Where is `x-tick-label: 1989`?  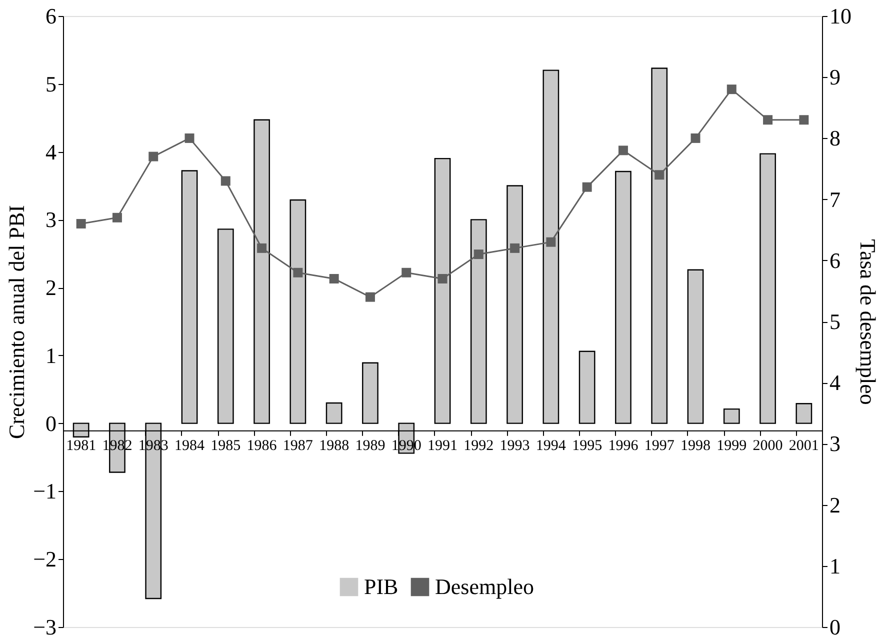 x-tick-label: 1989 is located at coordinates (370, 446).